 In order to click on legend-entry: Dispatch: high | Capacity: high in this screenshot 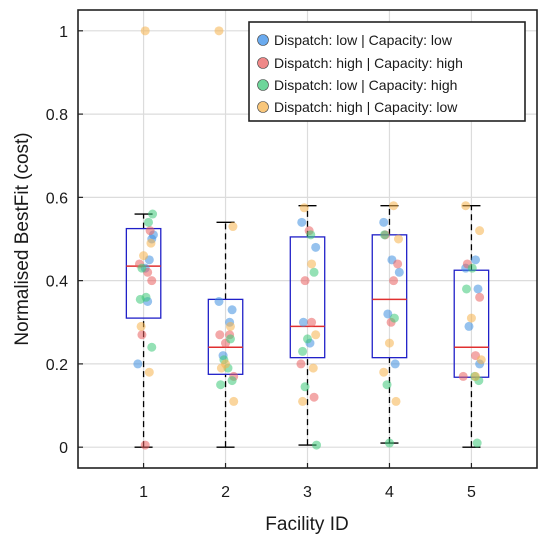, I will do `click(360, 63)`.